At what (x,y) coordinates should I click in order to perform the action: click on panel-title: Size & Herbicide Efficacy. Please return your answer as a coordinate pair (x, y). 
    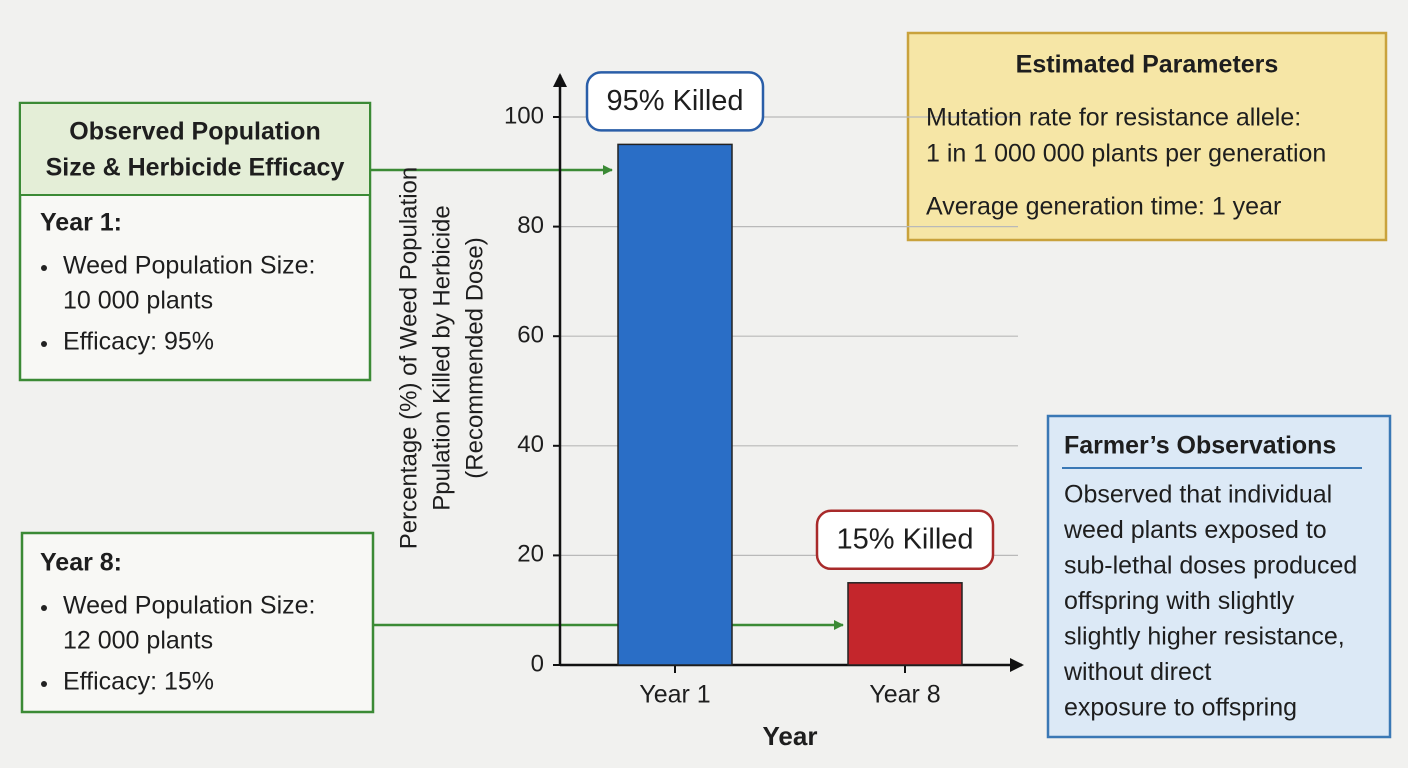
    Looking at the image, I should click on (195, 168).